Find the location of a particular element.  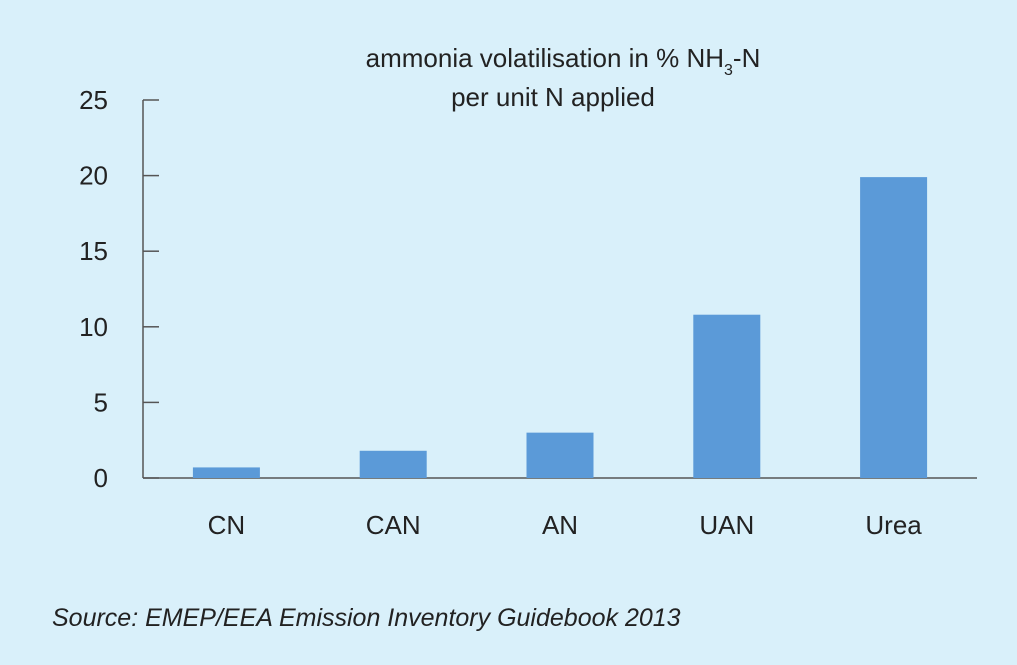

x-category-label: Urea is located at coordinates (893, 525).